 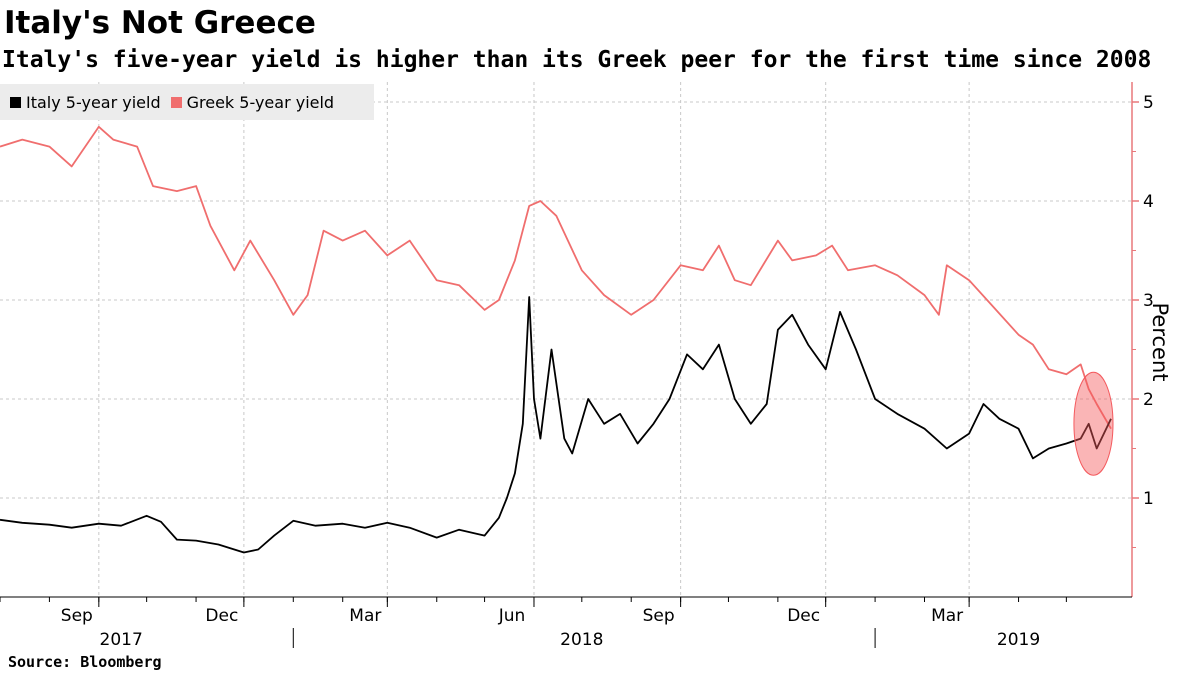 What do you see at coordinates (566, 623) in the screenshot?
I see `x-axis: Sep Dec Mar Jun Sep Dec Mar 2017 2018 2019` at bounding box center [566, 623].